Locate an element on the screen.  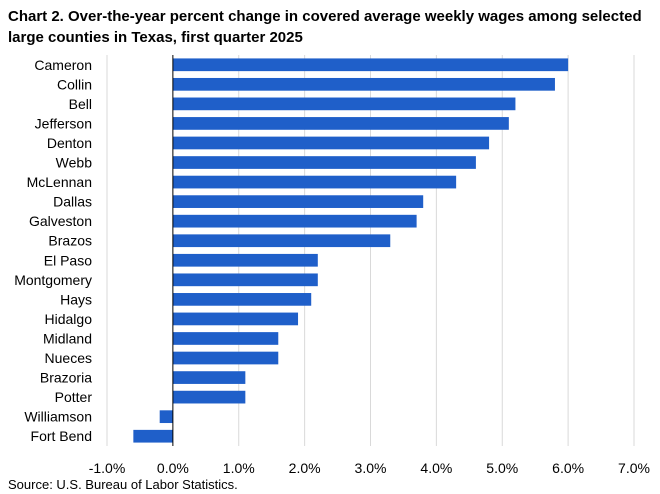
category-label: Fort Bend is located at coordinates (61, 436).